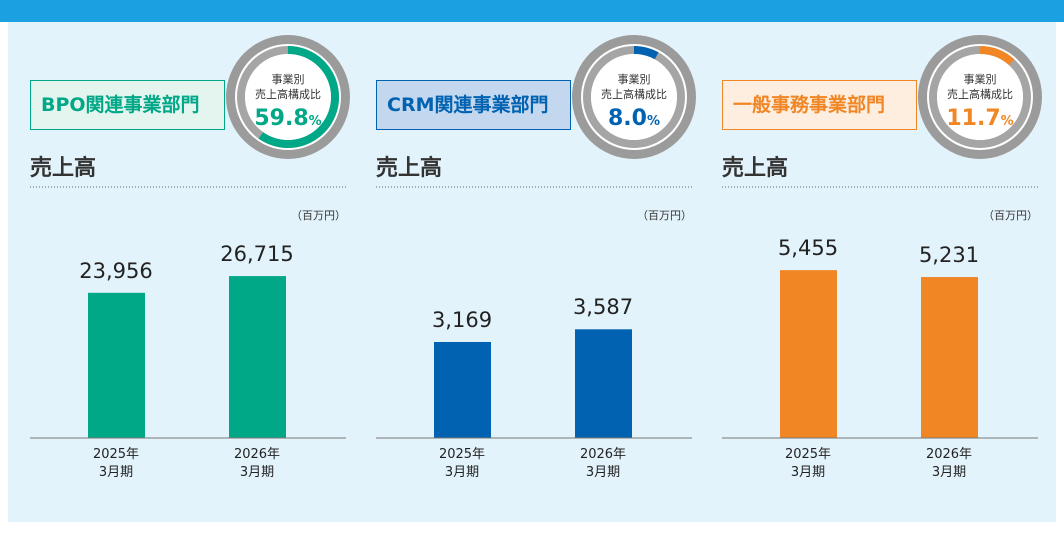 This screenshot has height=537, width=1064. What do you see at coordinates (808, 248) in the screenshot?
I see `value-label: 5,455` at bounding box center [808, 248].